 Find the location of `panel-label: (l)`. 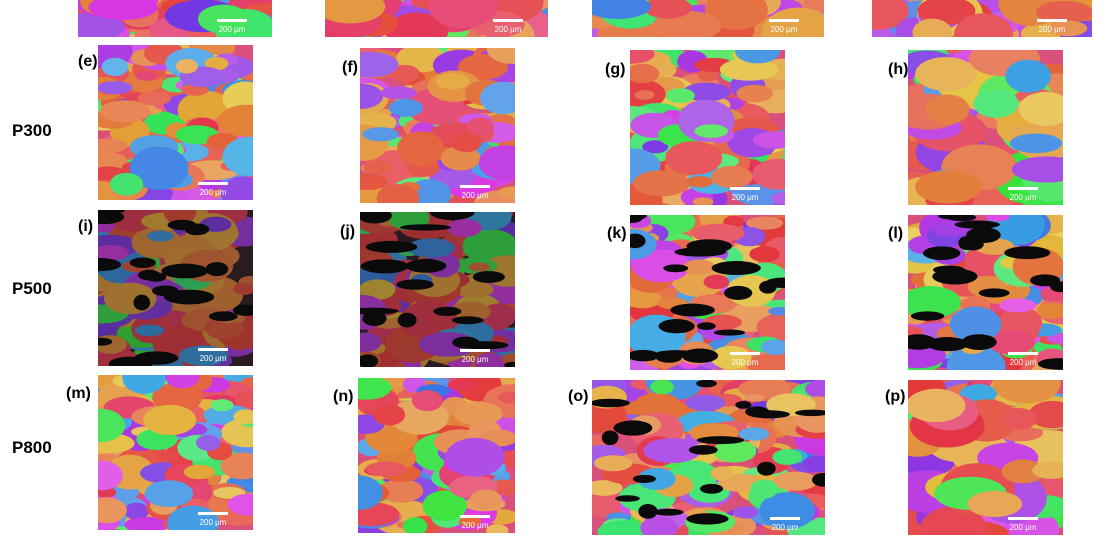

panel-label: (l) is located at coordinates (895, 233).